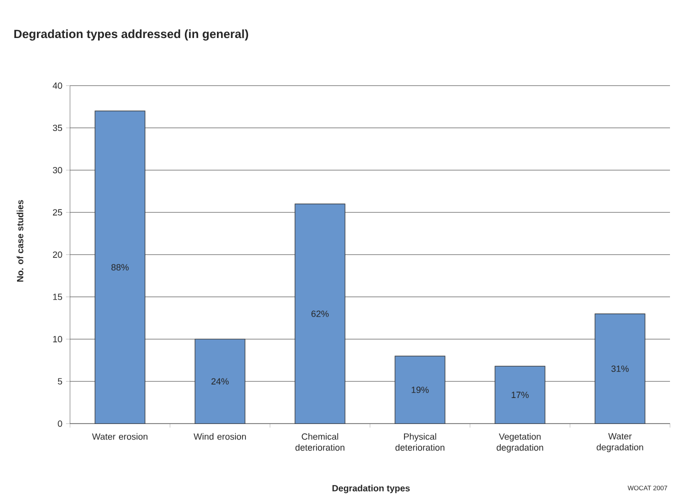 Image resolution: width=673 pixels, height=498 pixels. What do you see at coordinates (220, 436) in the screenshot?
I see `x-tick-label: Wind erosion` at bounding box center [220, 436].